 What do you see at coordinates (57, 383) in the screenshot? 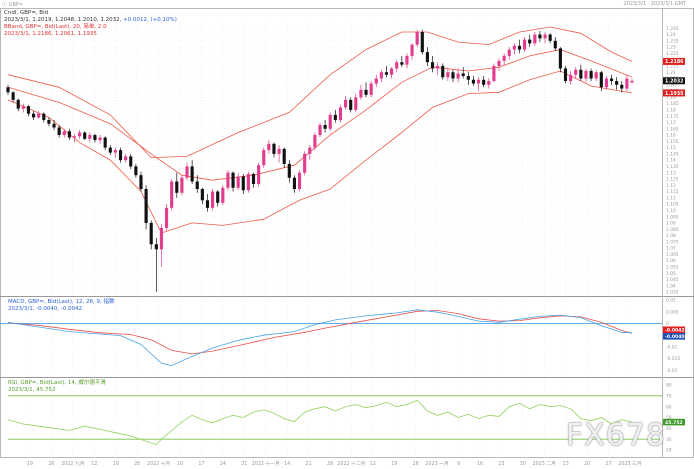
I see `rsi-legend-title: RSI, GBP=, Bid(Last), 14, 威尔德平滑` at bounding box center [57, 383].